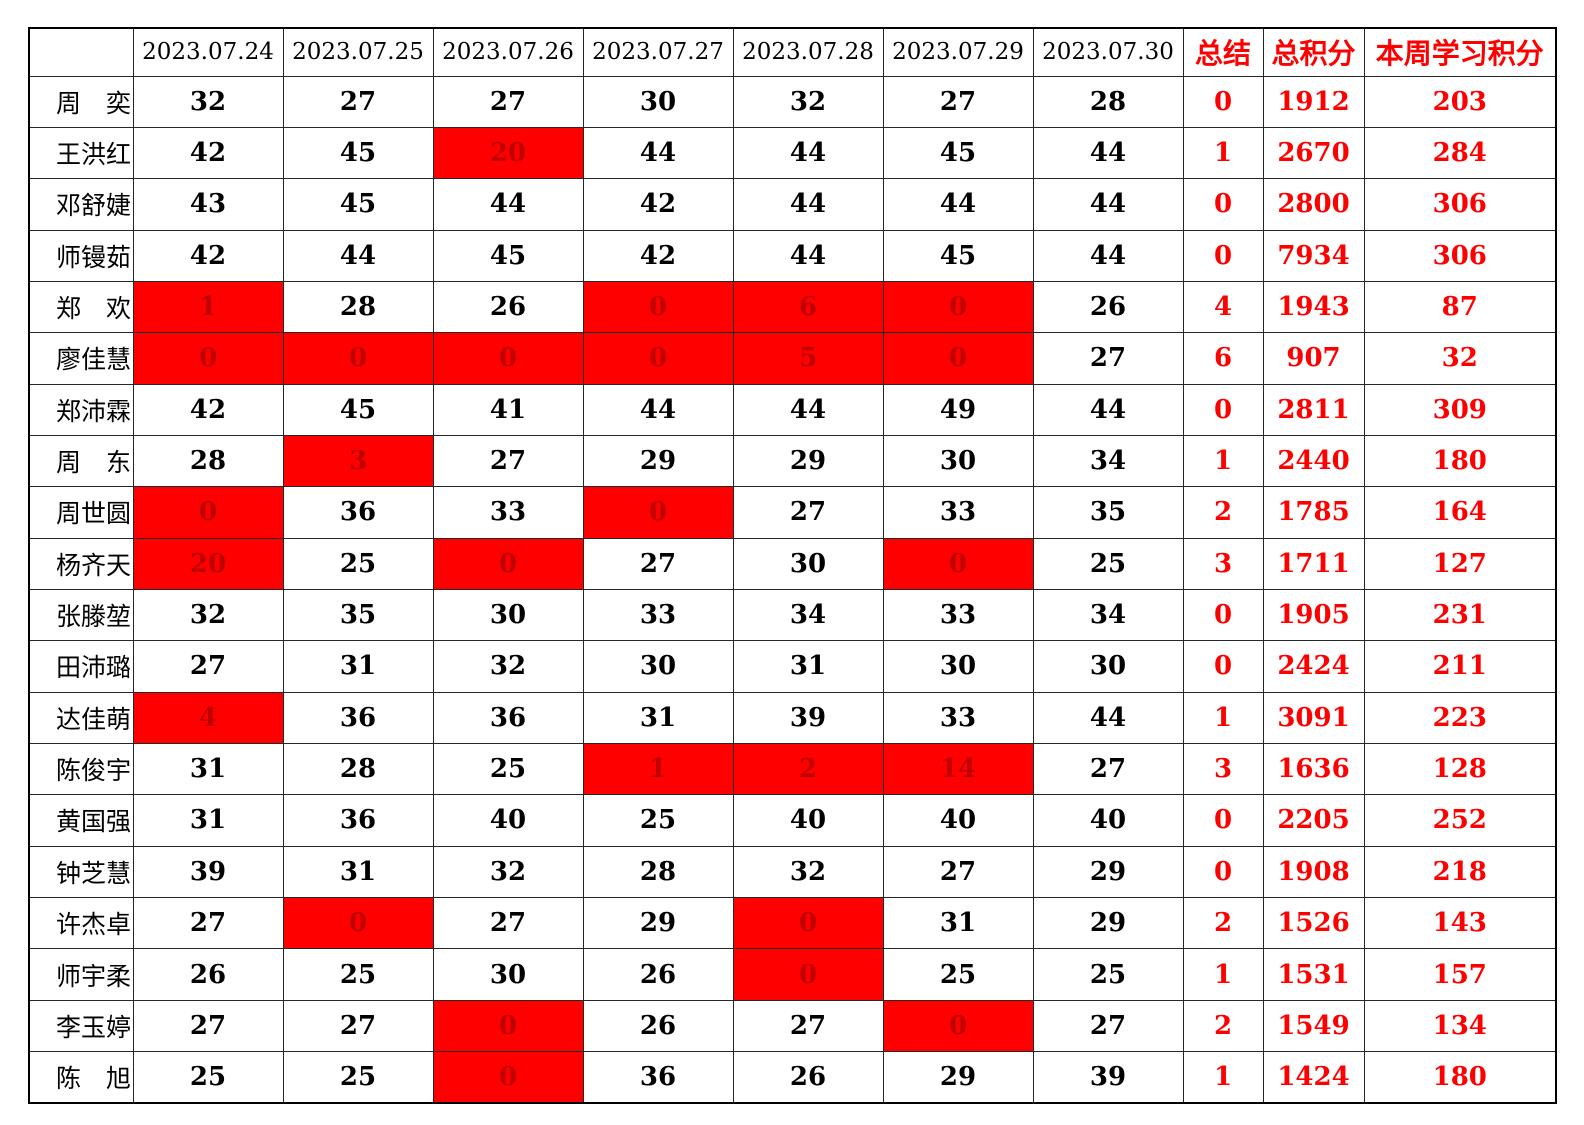 This screenshot has height=1125, width=1584. I want to click on weekly-points-cell: 231, so click(1460, 615).